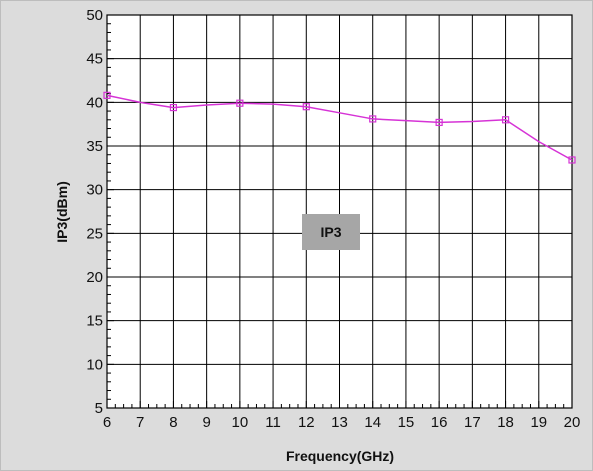 This screenshot has width=593, height=471. What do you see at coordinates (340, 456) in the screenshot?
I see `x-axis-title: Frequency(GHz)` at bounding box center [340, 456].